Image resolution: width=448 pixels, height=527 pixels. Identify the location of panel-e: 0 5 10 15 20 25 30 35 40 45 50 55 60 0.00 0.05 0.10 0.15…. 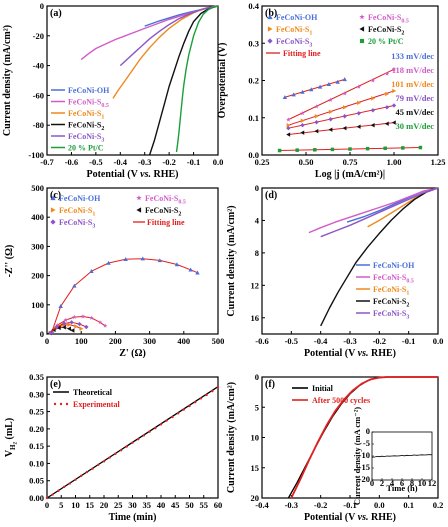
(113, 447).